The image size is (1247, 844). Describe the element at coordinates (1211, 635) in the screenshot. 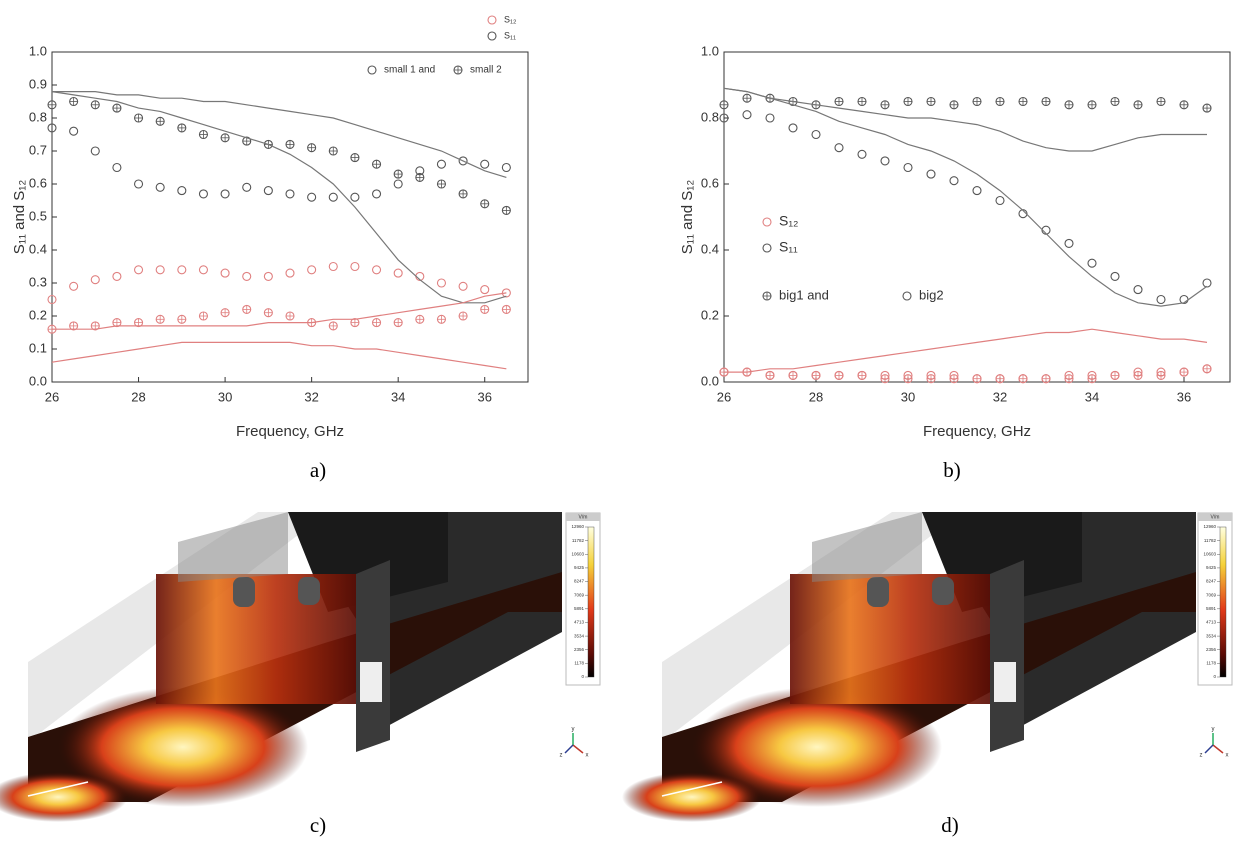

I see `colorbar-tick-label: 3534` at that location.